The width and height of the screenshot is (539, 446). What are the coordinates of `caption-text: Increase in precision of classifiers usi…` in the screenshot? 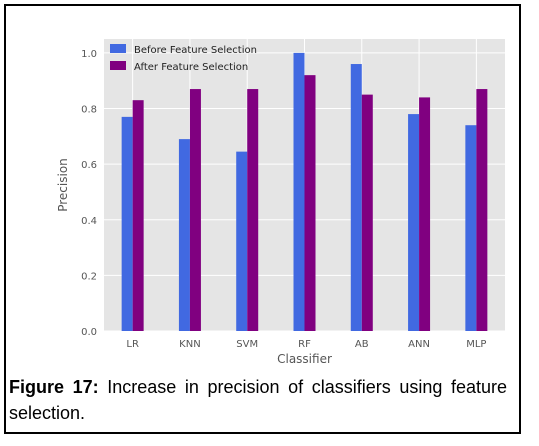 It's located at (258, 400).